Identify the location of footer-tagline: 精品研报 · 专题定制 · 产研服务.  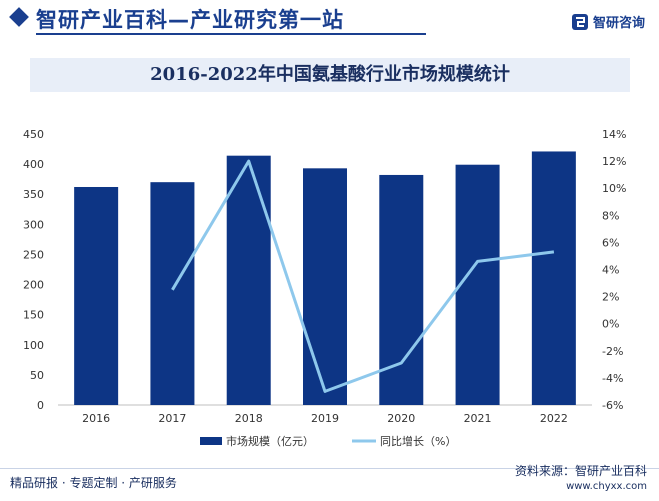
(93, 483).